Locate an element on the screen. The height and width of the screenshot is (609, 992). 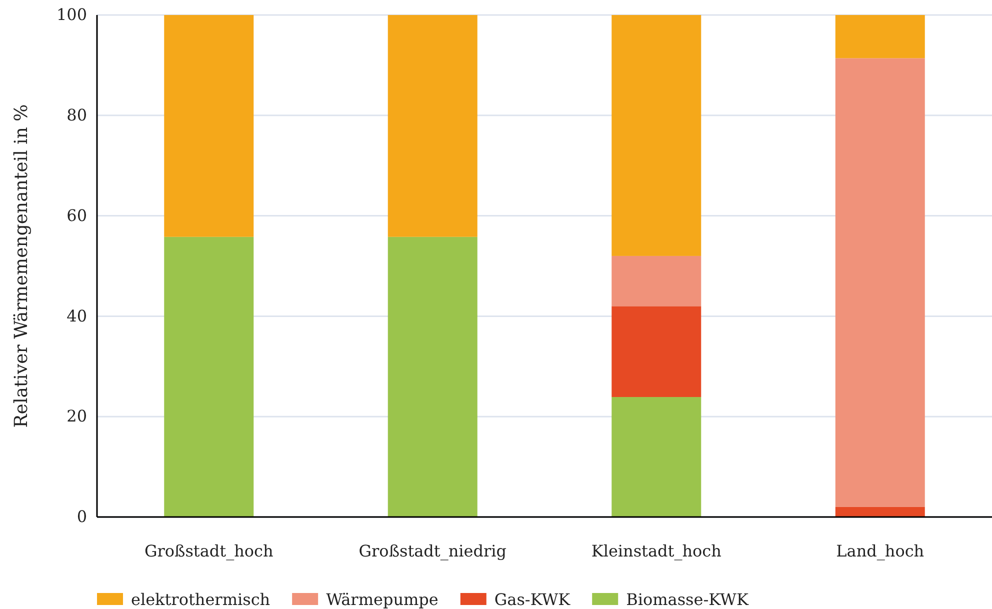
legend-label: Gas-KWK is located at coordinates (533, 599).